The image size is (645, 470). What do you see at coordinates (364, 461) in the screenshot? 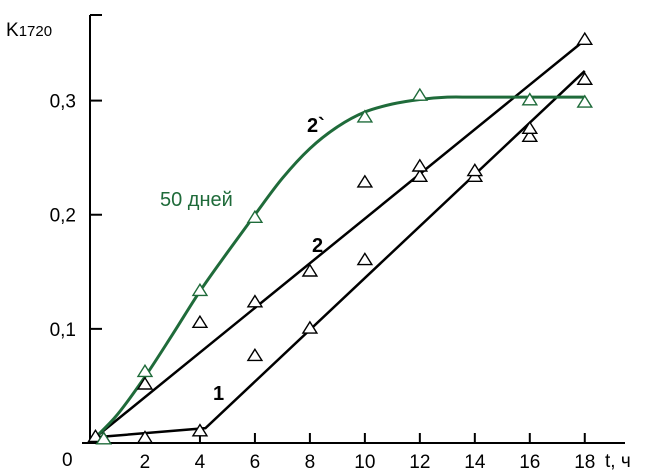
I see `x-tick-label: 10` at bounding box center [364, 461].